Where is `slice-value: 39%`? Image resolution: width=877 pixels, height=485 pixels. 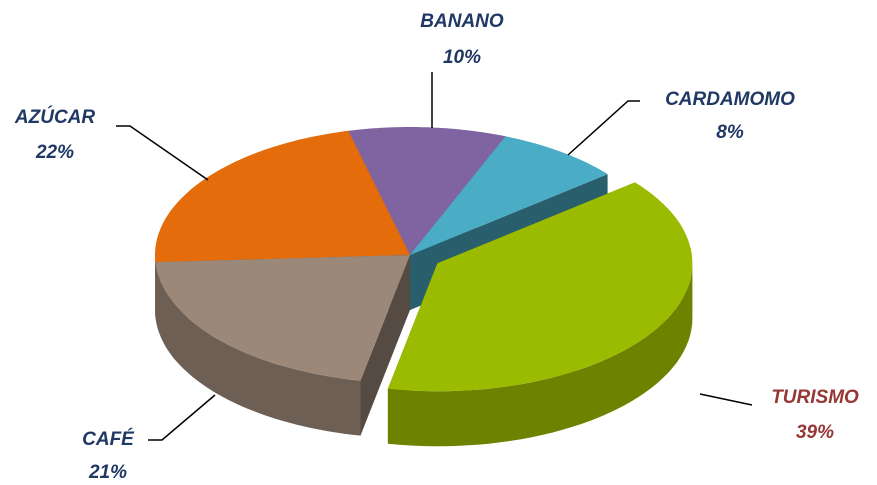 slice-value: 39% is located at coordinates (815, 432).